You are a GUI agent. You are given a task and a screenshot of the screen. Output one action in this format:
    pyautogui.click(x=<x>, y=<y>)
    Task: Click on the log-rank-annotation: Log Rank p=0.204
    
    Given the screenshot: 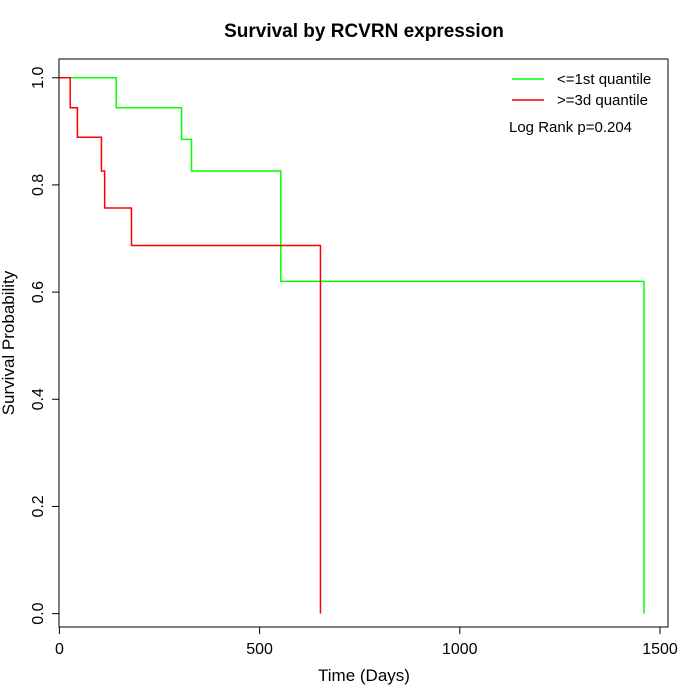 What is the action you would take?
    pyautogui.click(x=570, y=127)
    